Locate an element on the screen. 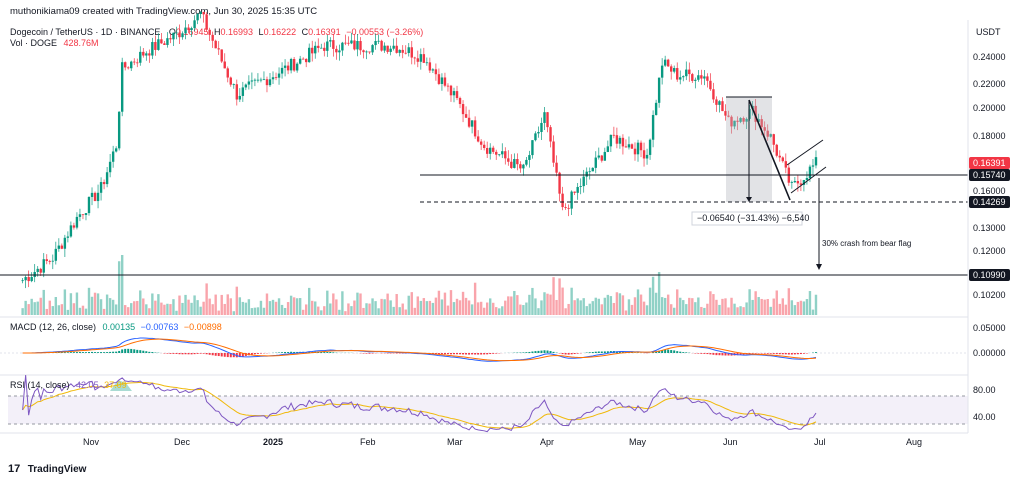 This screenshot has width=1023, height=477. flagpole-line is located at coordinates (769, 150).